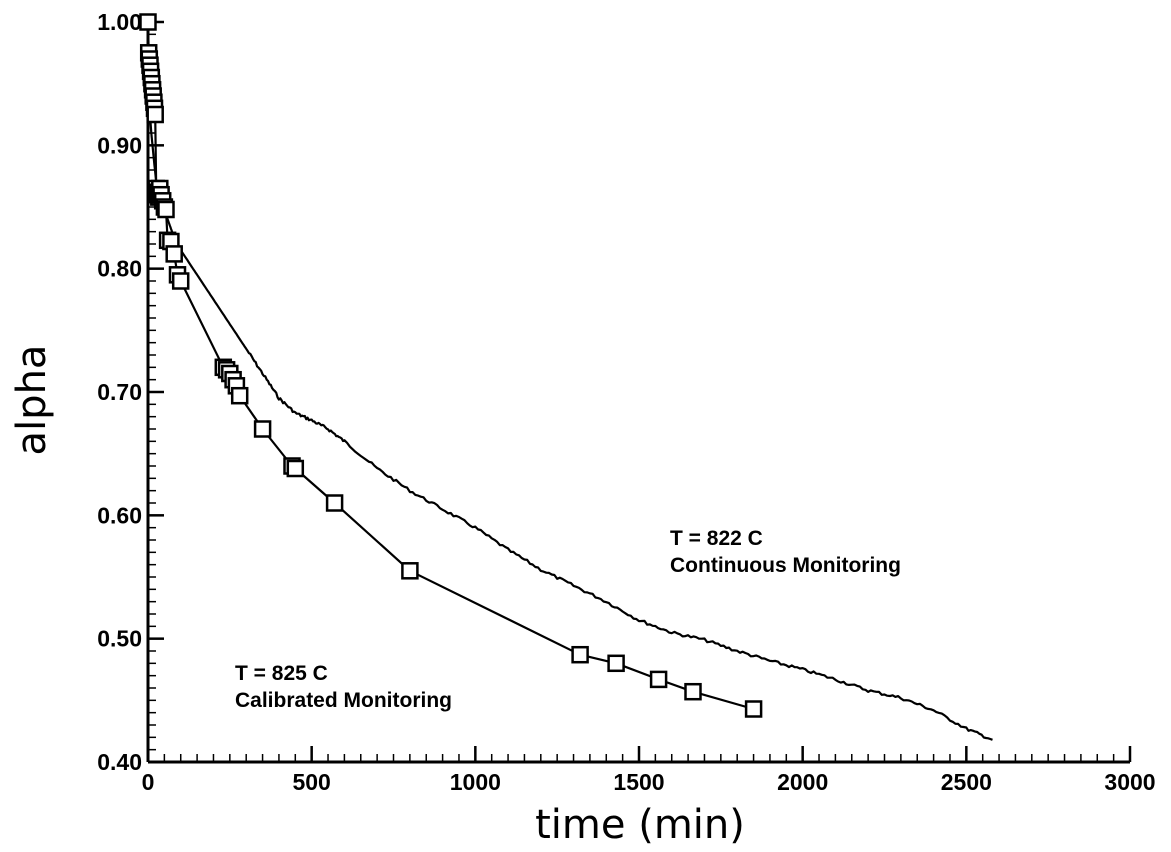 Image resolution: width=1171 pixels, height=852 pixels. Describe the element at coordinates (1129, 782) in the screenshot. I see `x-tick-label: 3000` at that location.